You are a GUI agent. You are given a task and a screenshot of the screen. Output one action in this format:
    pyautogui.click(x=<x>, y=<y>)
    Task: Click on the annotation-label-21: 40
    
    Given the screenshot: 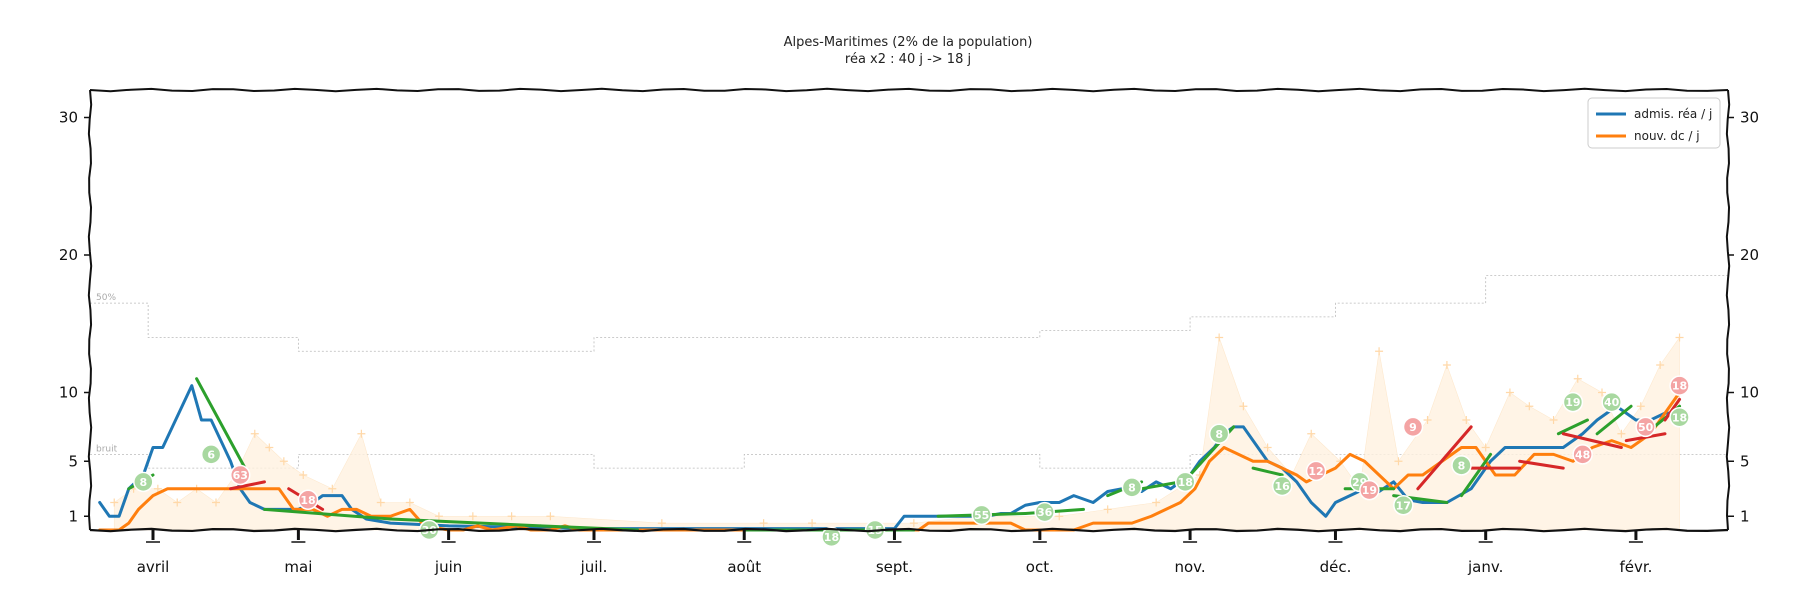 What is the action you would take?
    pyautogui.click(x=1612, y=402)
    